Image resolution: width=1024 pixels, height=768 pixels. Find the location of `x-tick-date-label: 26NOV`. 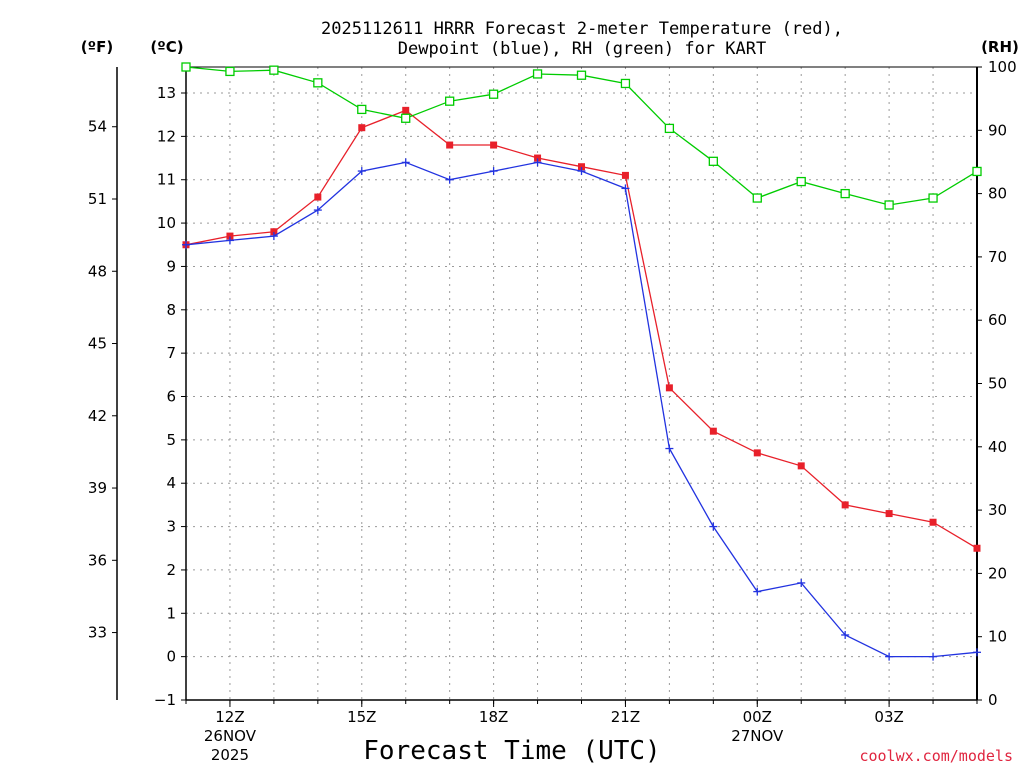

x-tick-date-label: 26NOV is located at coordinates (230, 736).